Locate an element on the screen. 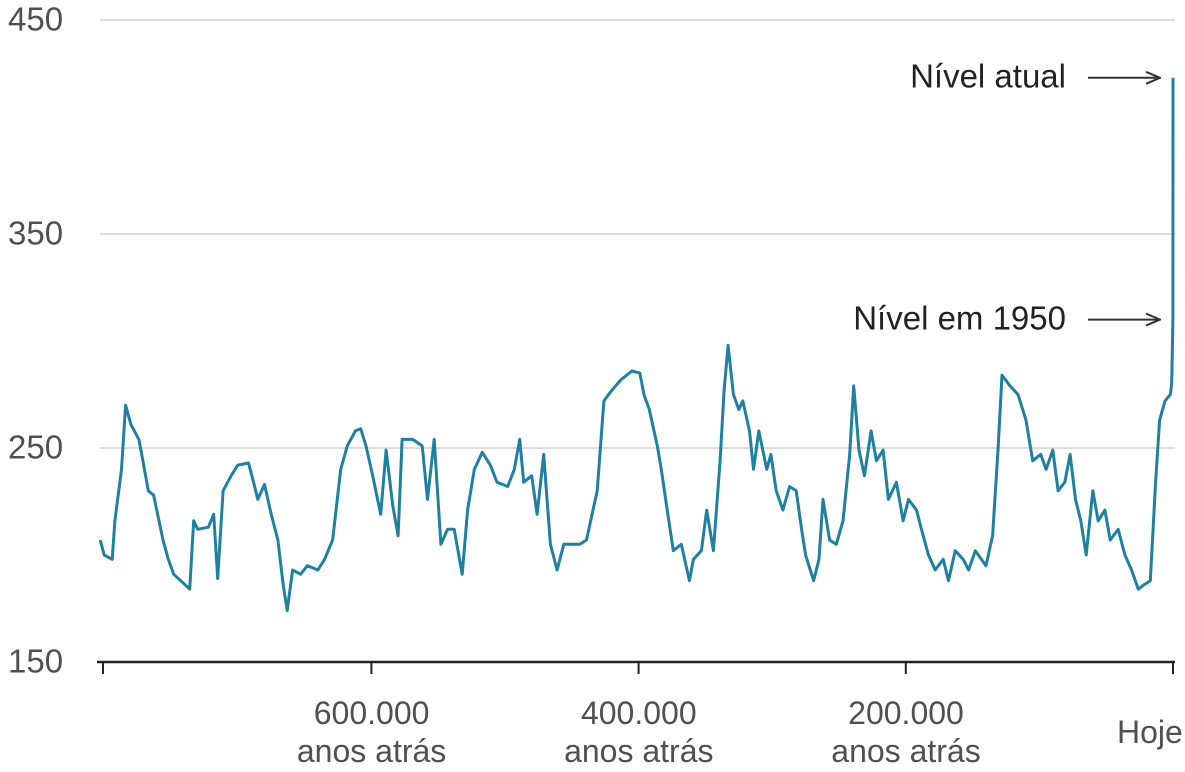 The image size is (1185, 772). x-tick-label: 400.000 anos atrás is located at coordinates (639, 732).